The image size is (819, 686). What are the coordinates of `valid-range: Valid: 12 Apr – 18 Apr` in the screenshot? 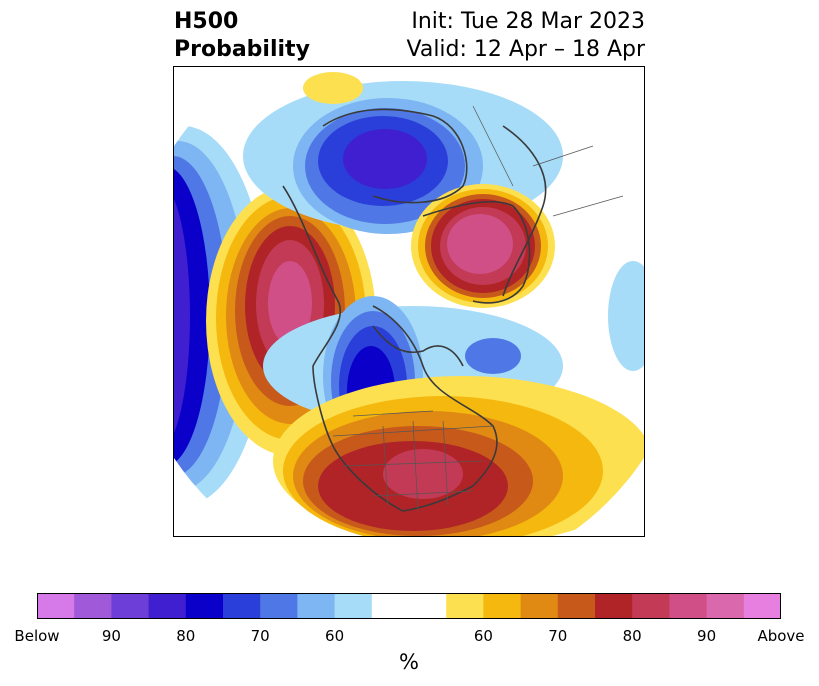 It's located at (526, 49).